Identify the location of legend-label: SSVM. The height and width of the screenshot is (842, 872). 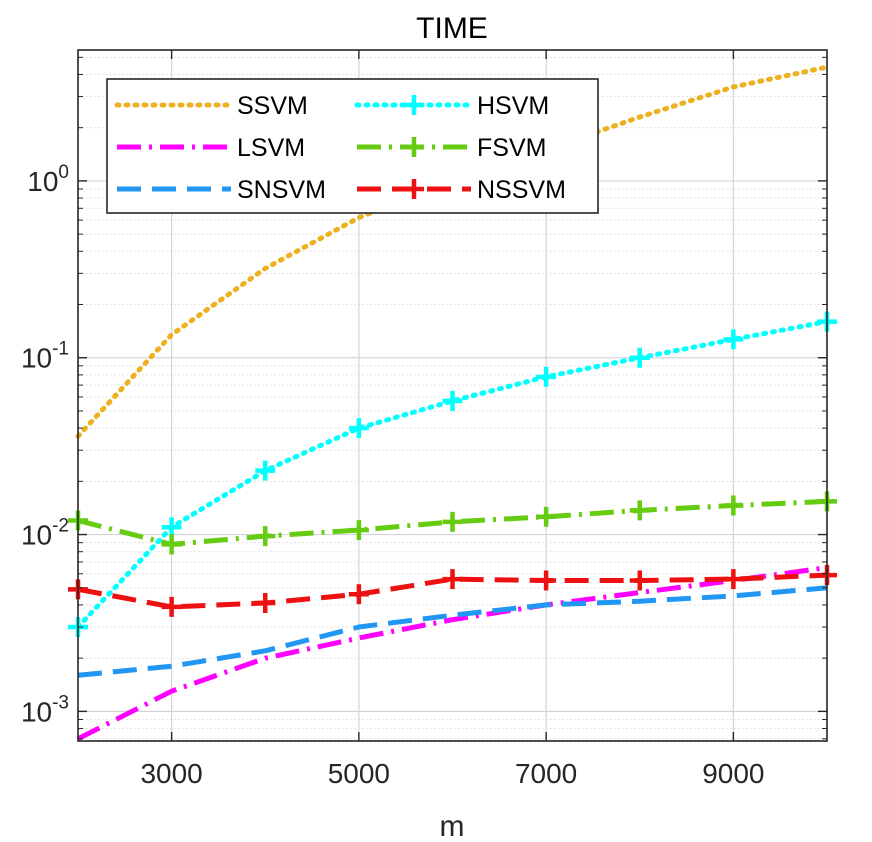
(272, 106).